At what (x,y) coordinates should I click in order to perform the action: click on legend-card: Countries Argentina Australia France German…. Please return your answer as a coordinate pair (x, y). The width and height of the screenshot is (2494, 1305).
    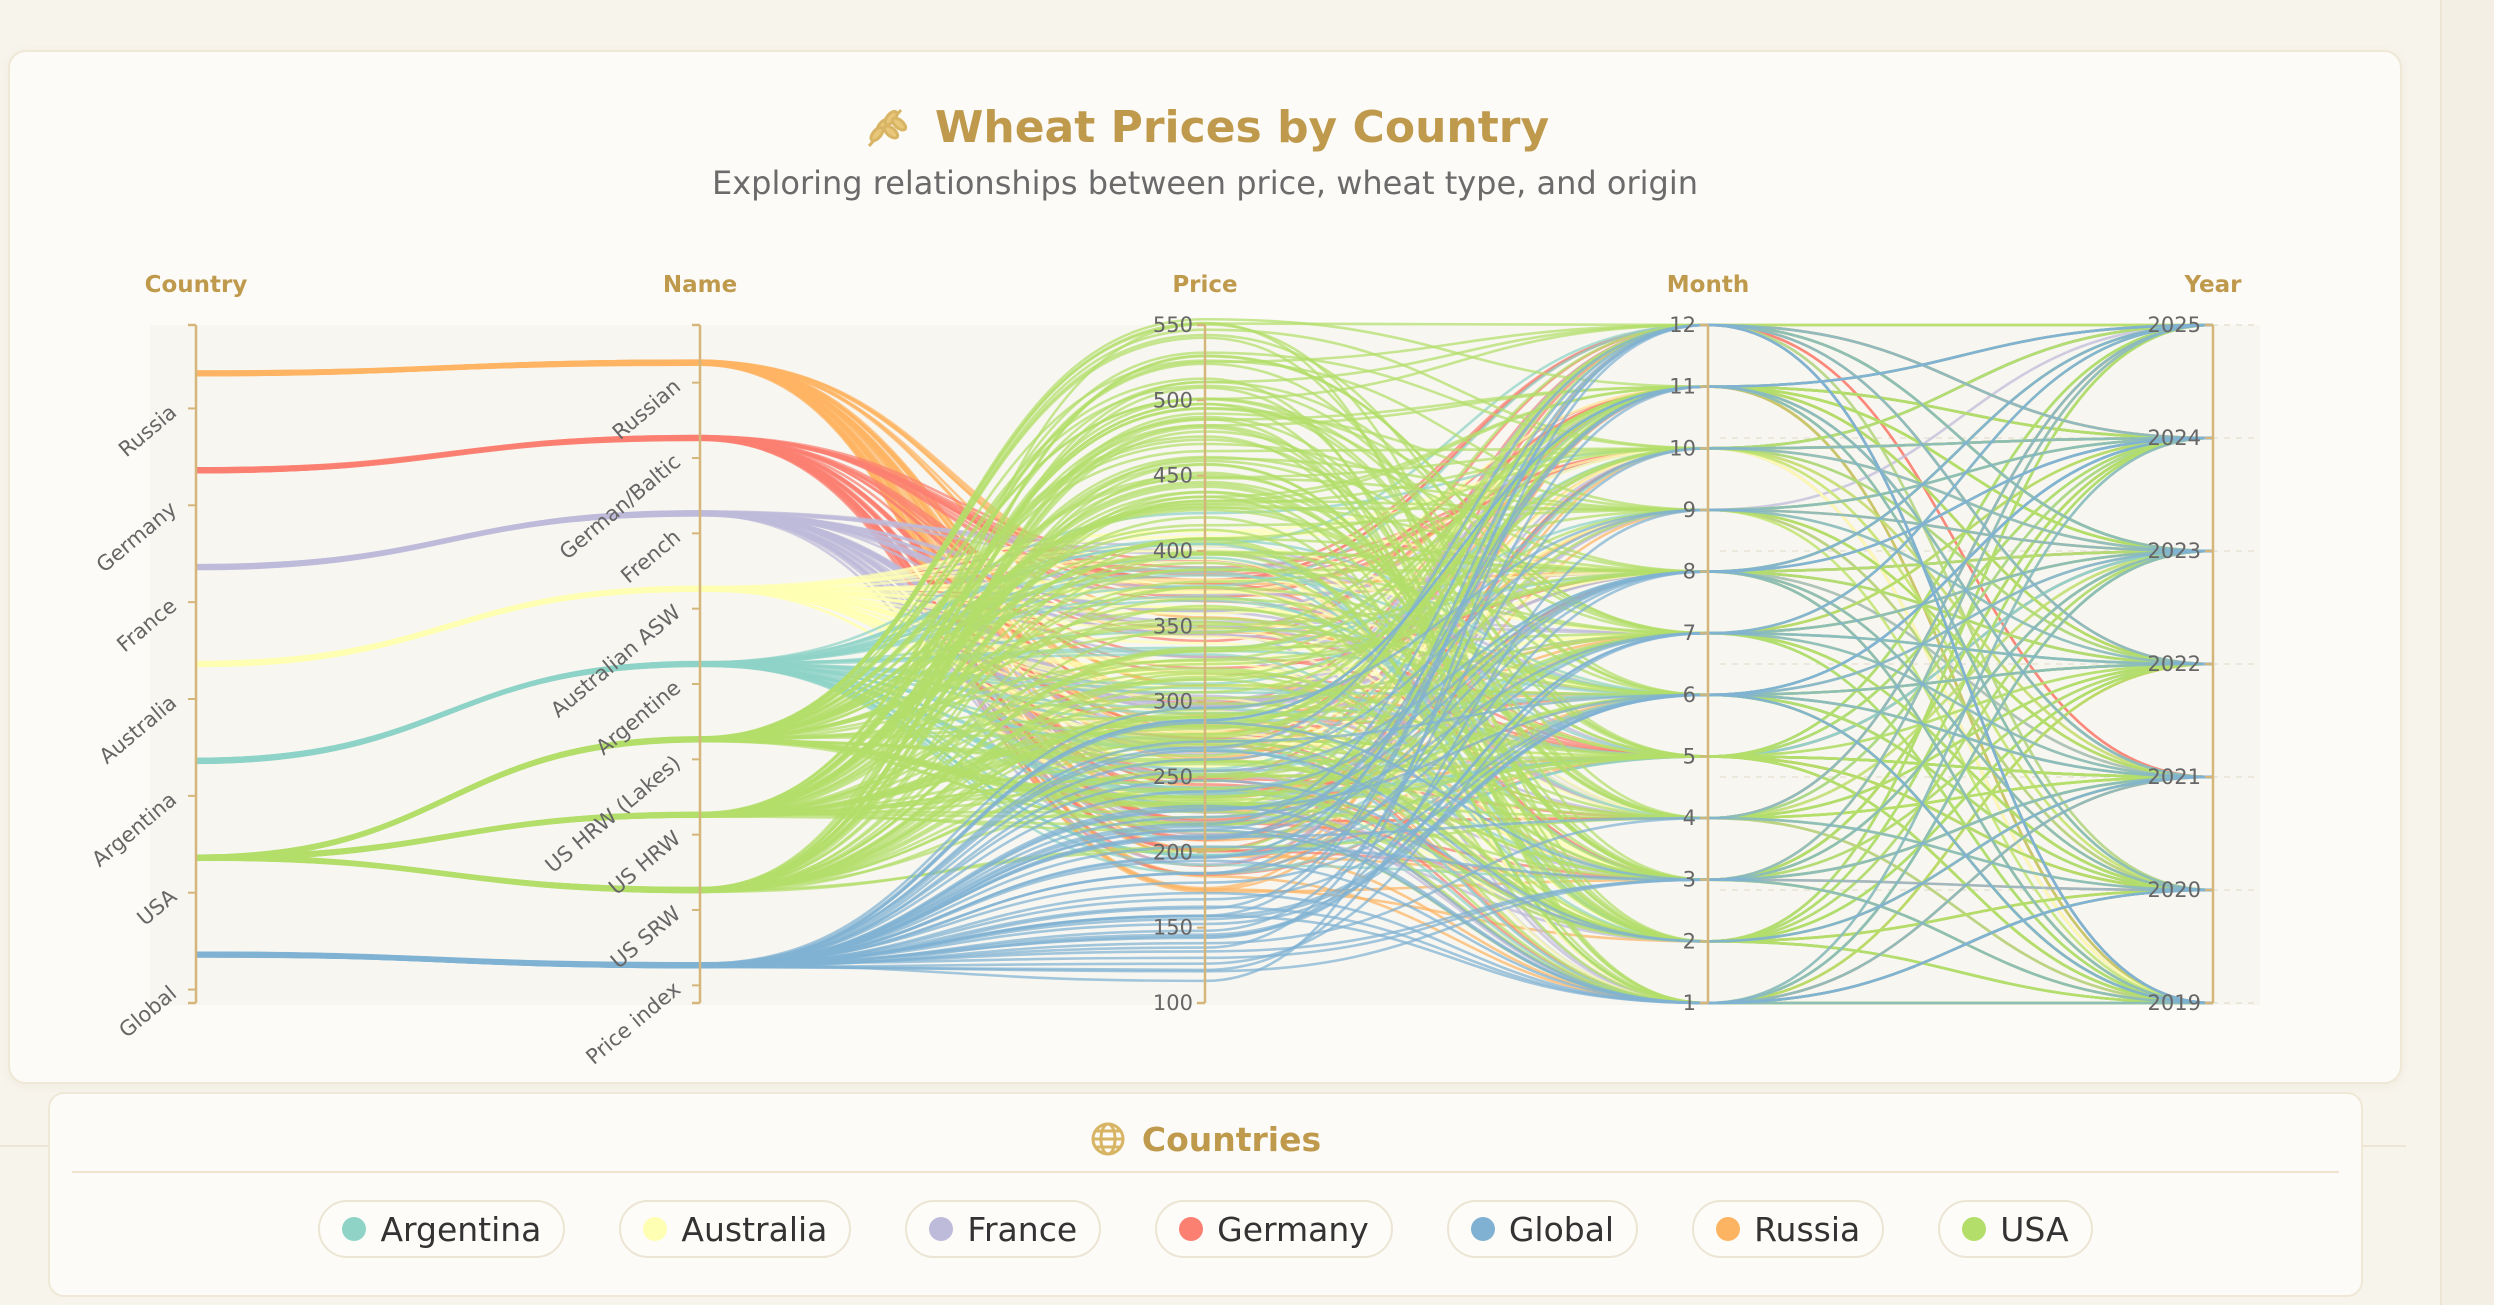
    Looking at the image, I should click on (1205, 1194).